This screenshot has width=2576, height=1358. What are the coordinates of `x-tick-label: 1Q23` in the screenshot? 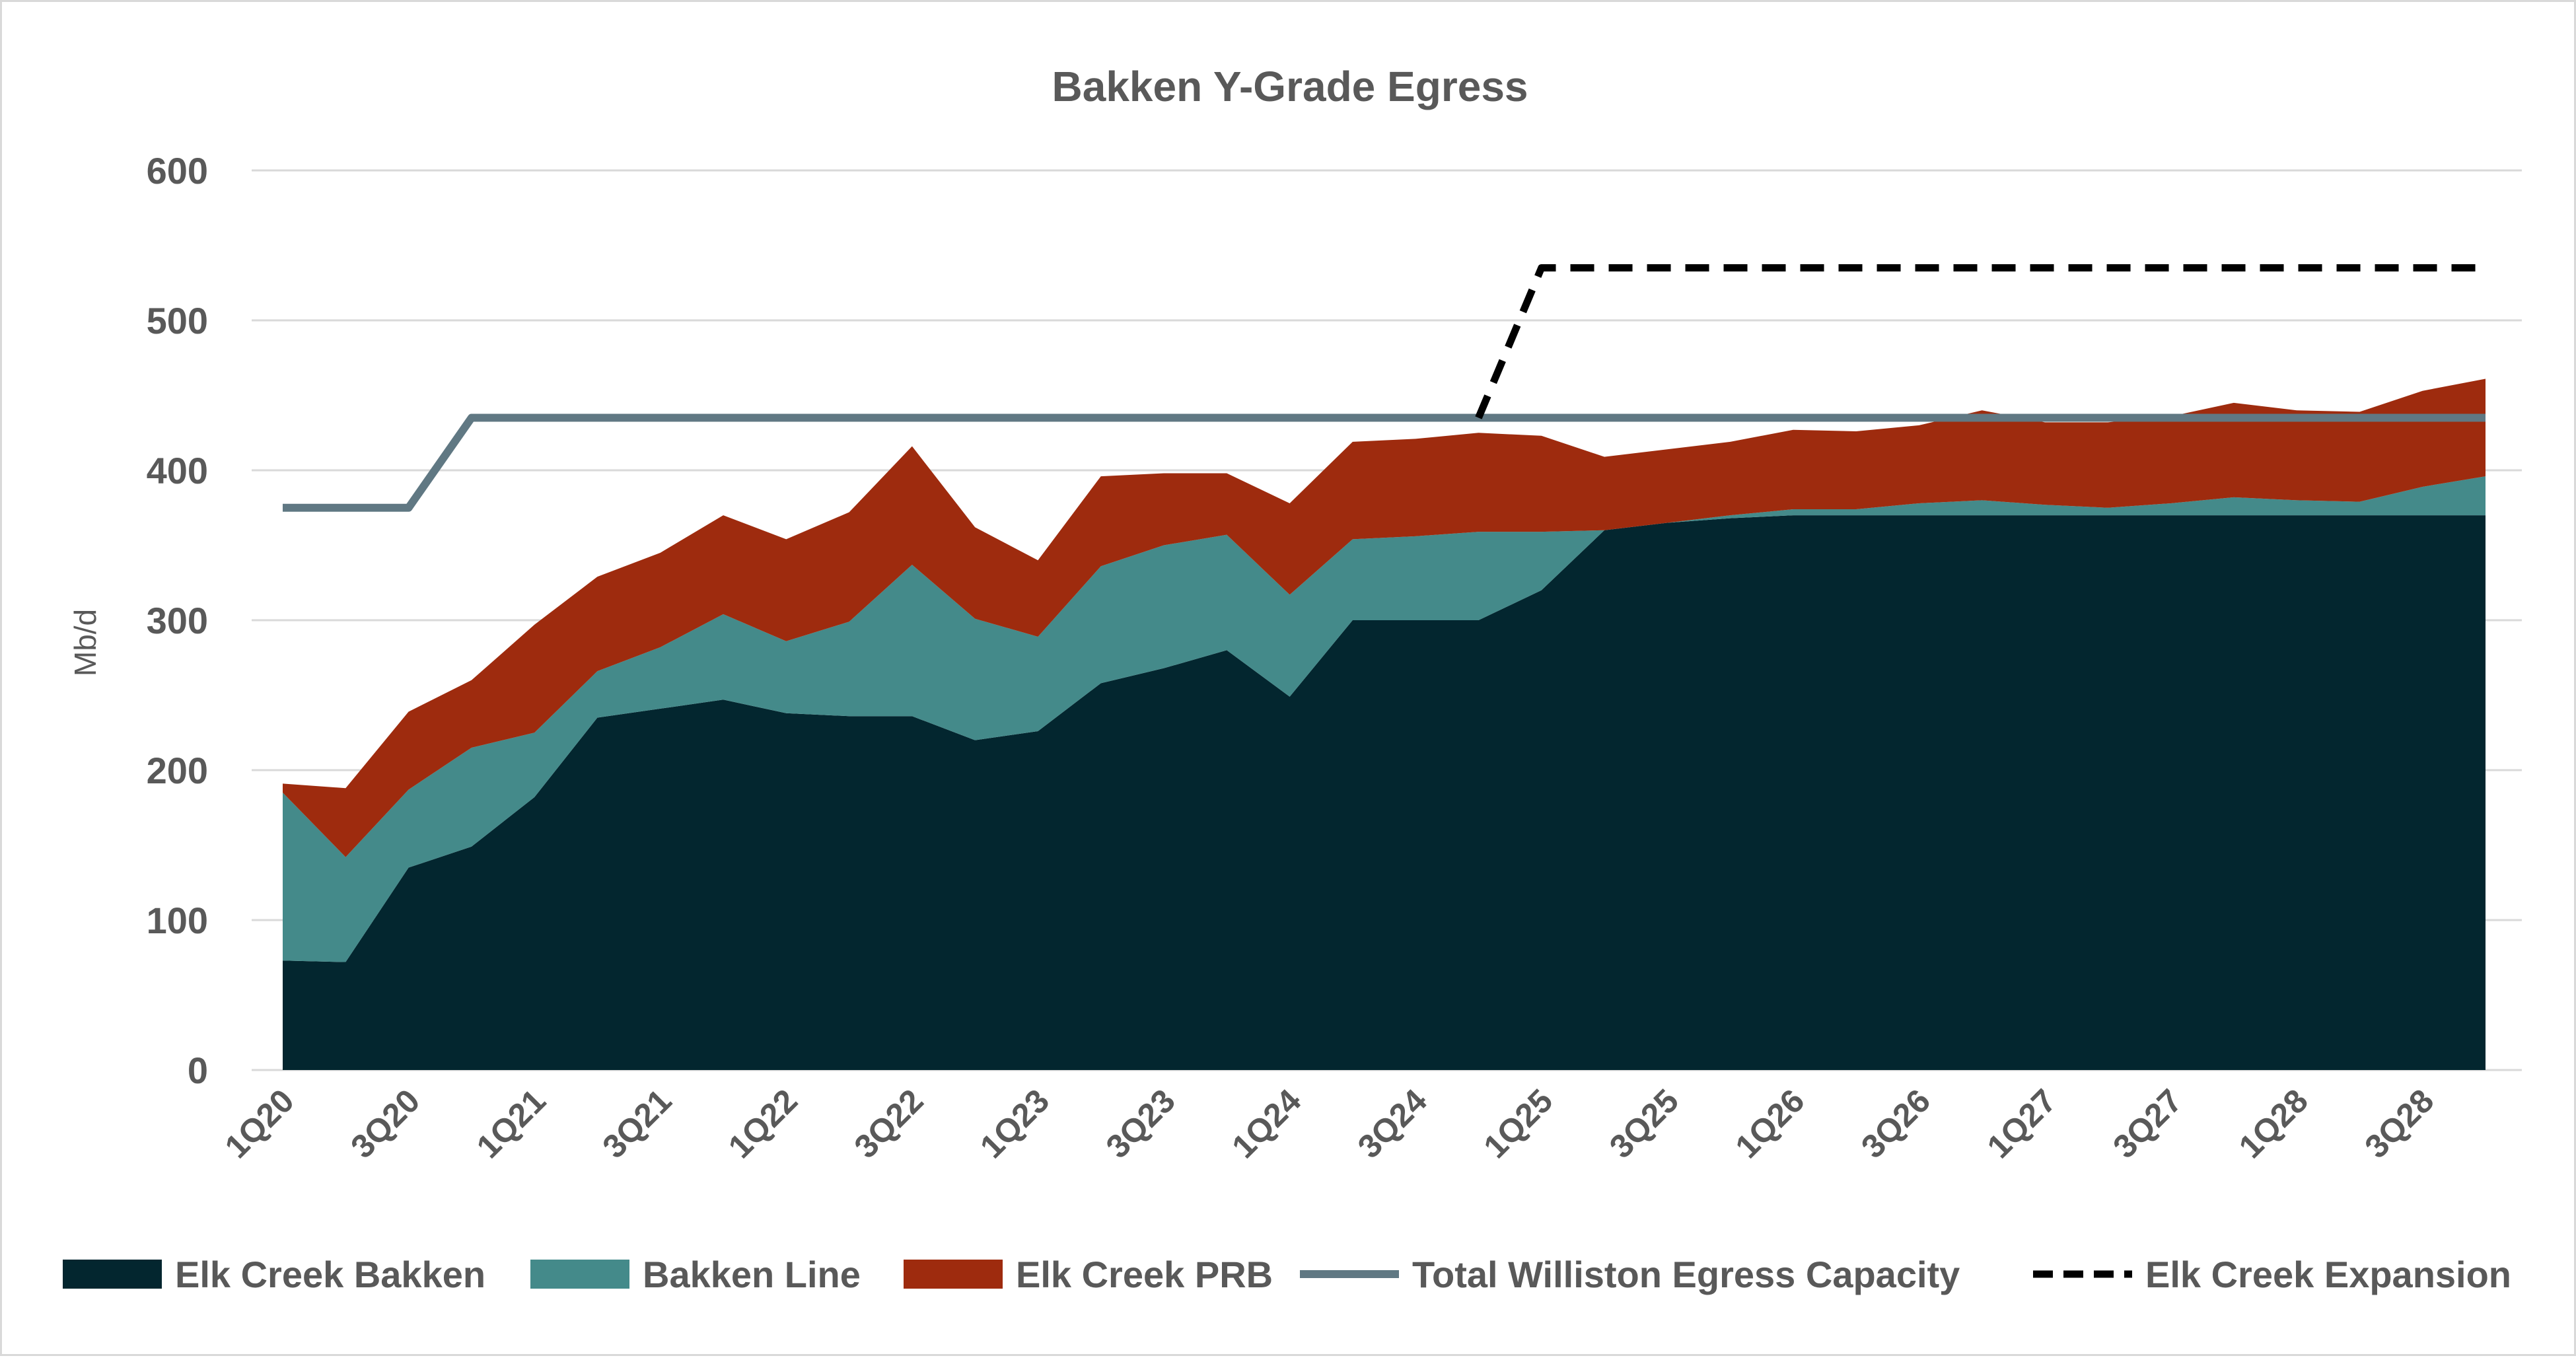 It's located at (1015, 1123).